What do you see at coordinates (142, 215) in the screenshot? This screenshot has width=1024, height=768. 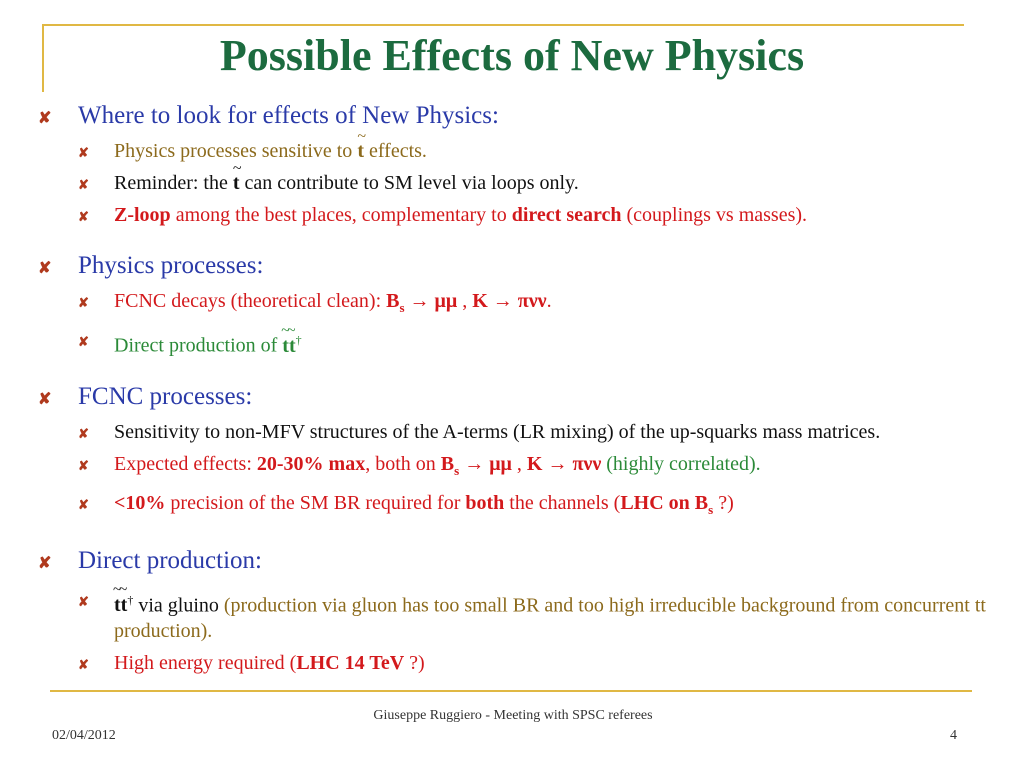 I see `bold-text: Z-loop` at bounding box center [142, 215].